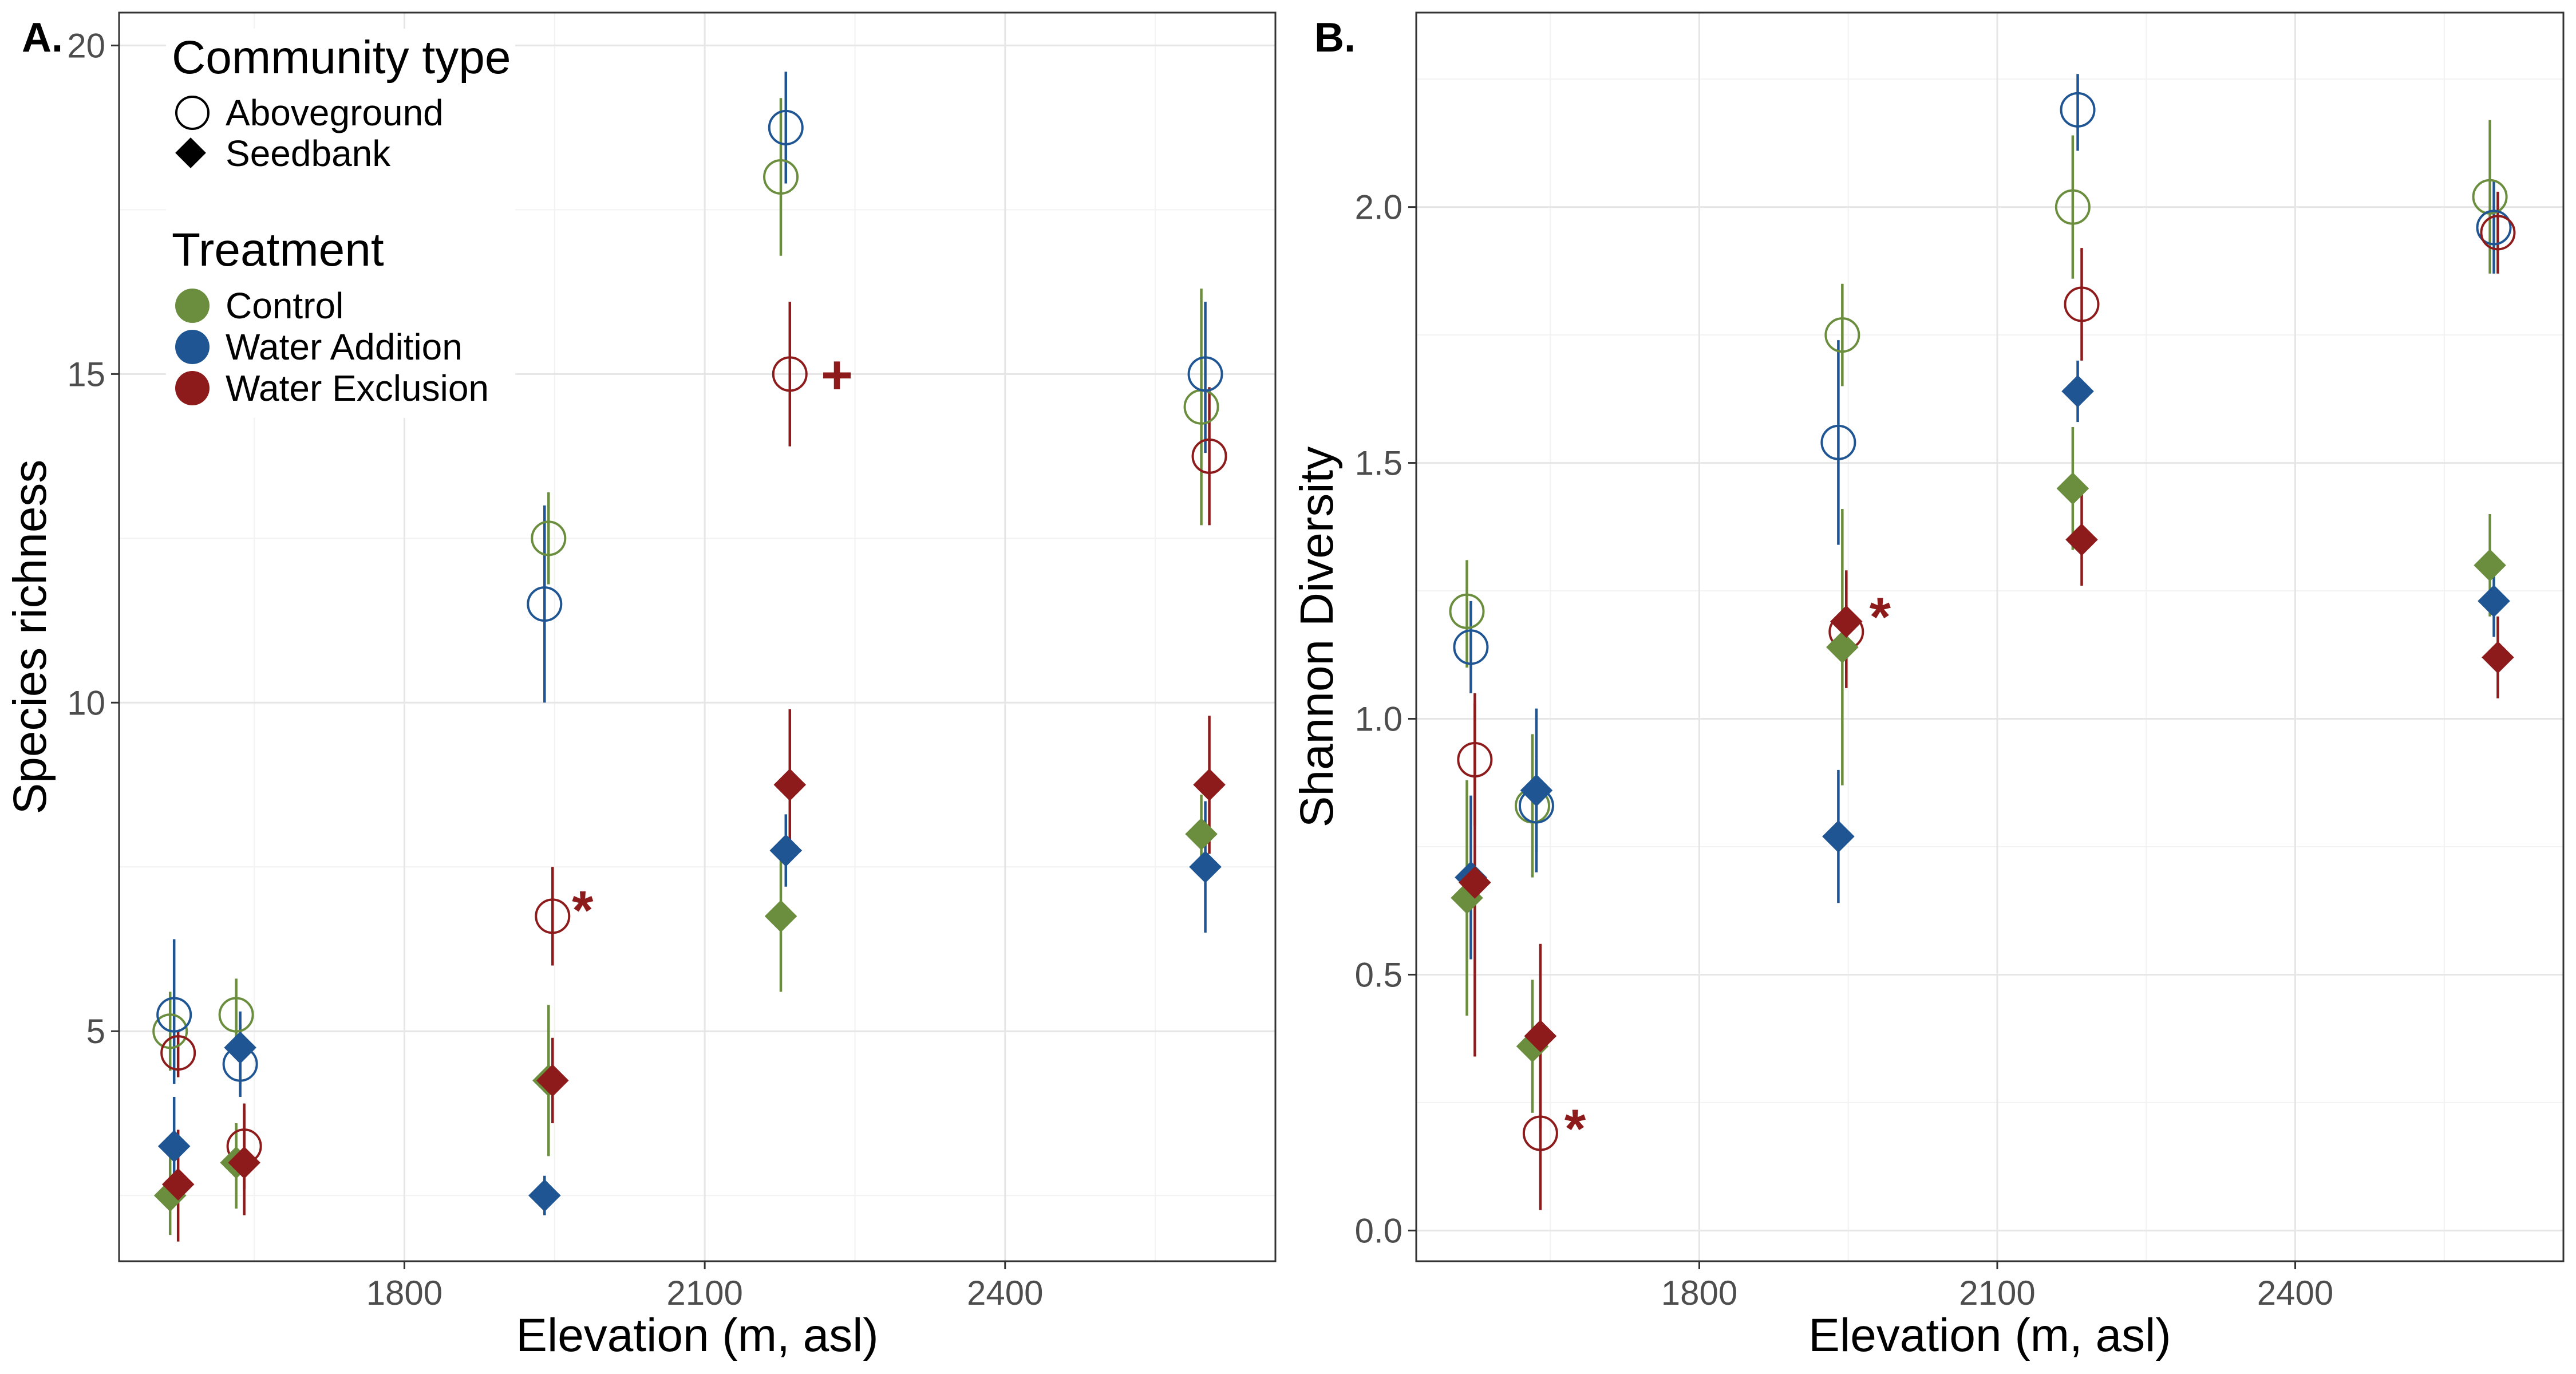  What do you see at coordinates (1378, 208) in the screenshot?
I see `y-tick-label: 2.0` at bounding box center [1378, 208].